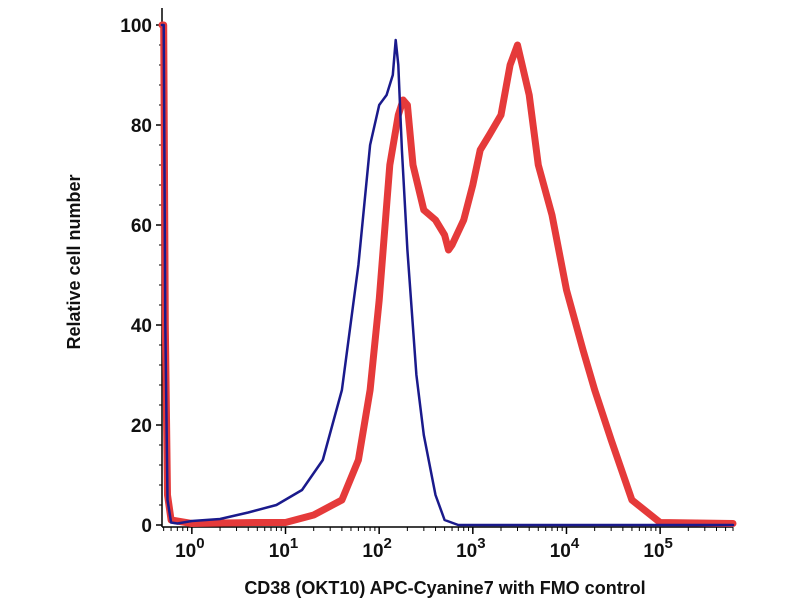 The height and width of the screenshot is (600, 800). I want to click on y-tick-label: 0, so click(146, 526).